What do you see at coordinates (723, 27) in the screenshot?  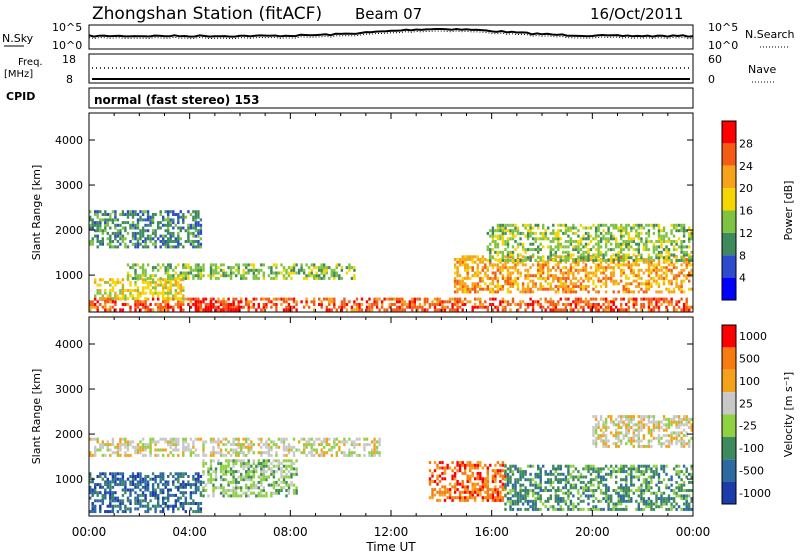 I see `search-tick-top: 10^5` at bounding box center [723, 27].